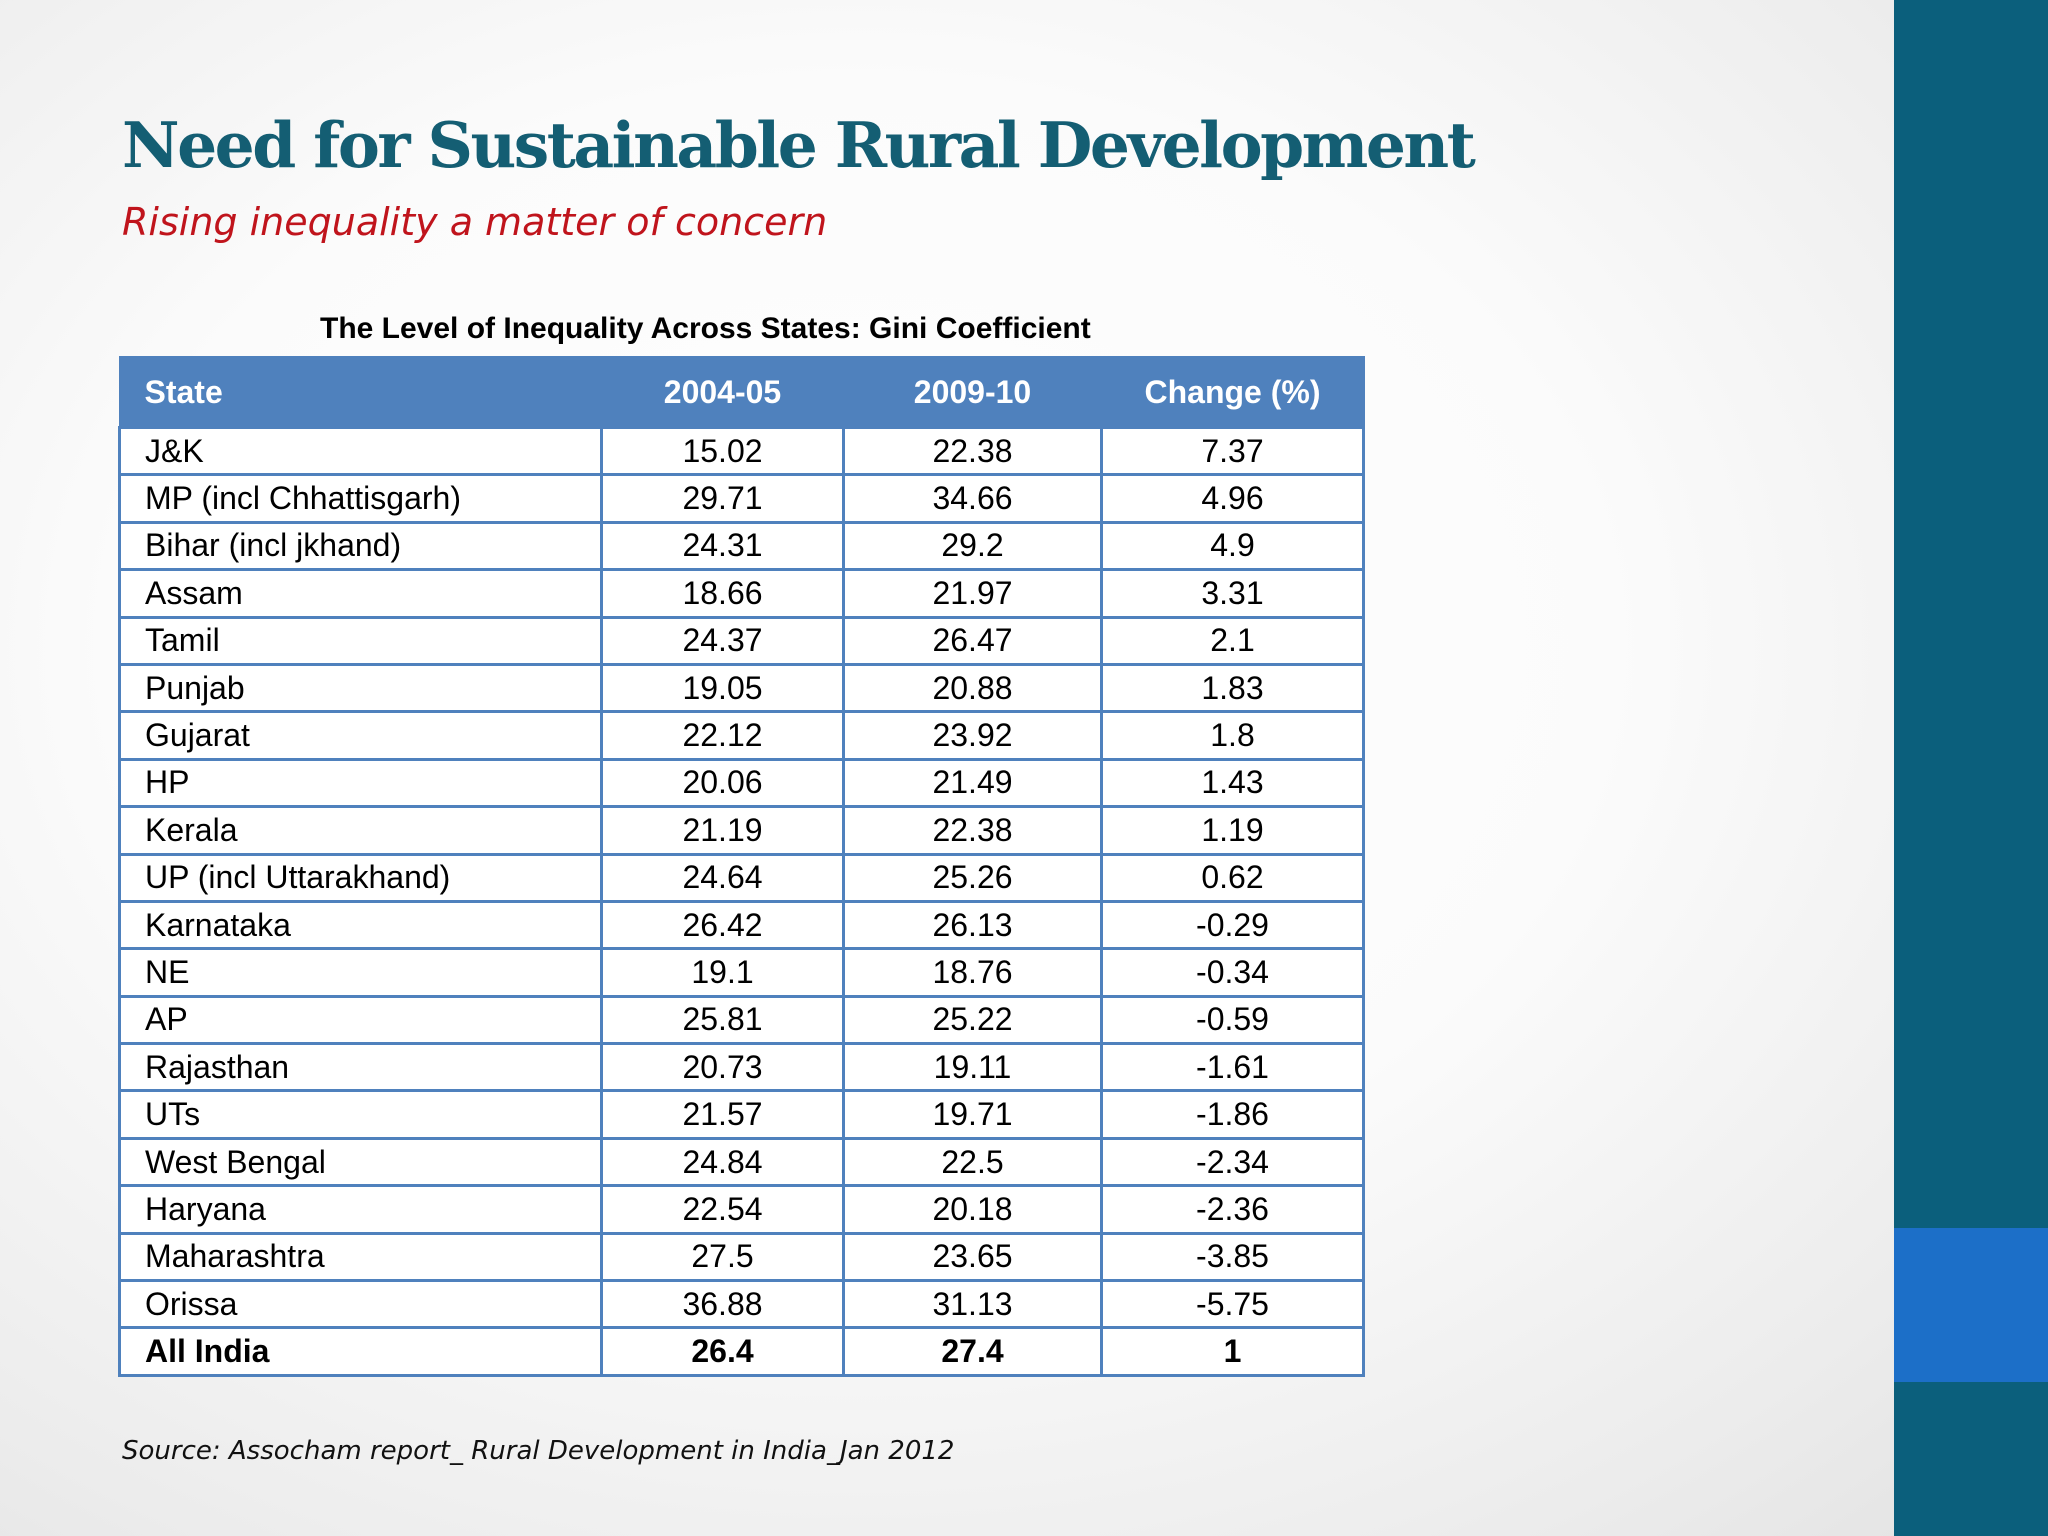 The image size is (2048, 1536). What do you see at coordinates (360, 735) in the screenshot?
I see `state-cell: Gujarat` at bounding box center [360, 735].